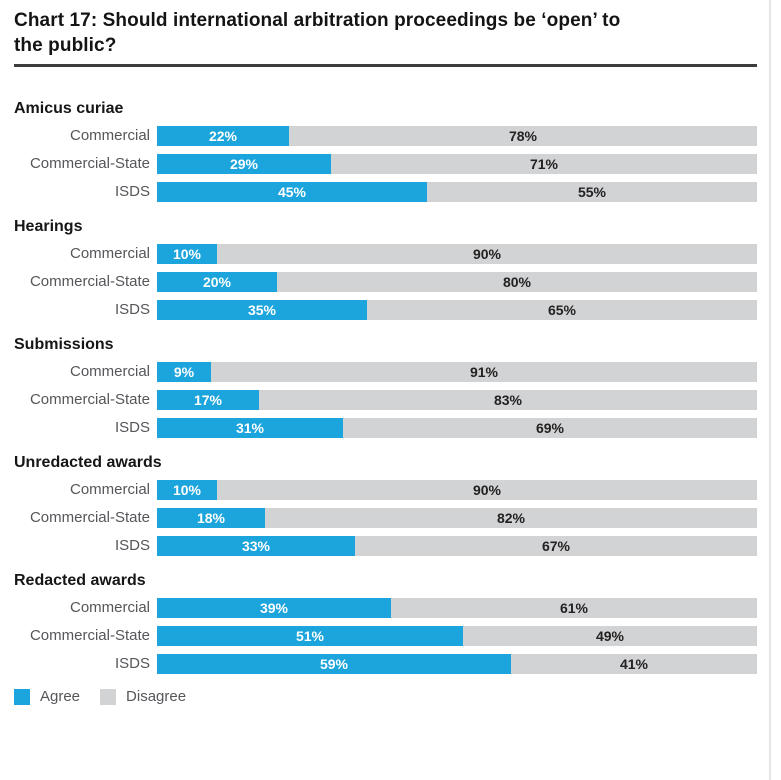  Describe the element at coordinates (523, 136) in the screenshot. I see `disagree-bar-segment: 78%` at that location.